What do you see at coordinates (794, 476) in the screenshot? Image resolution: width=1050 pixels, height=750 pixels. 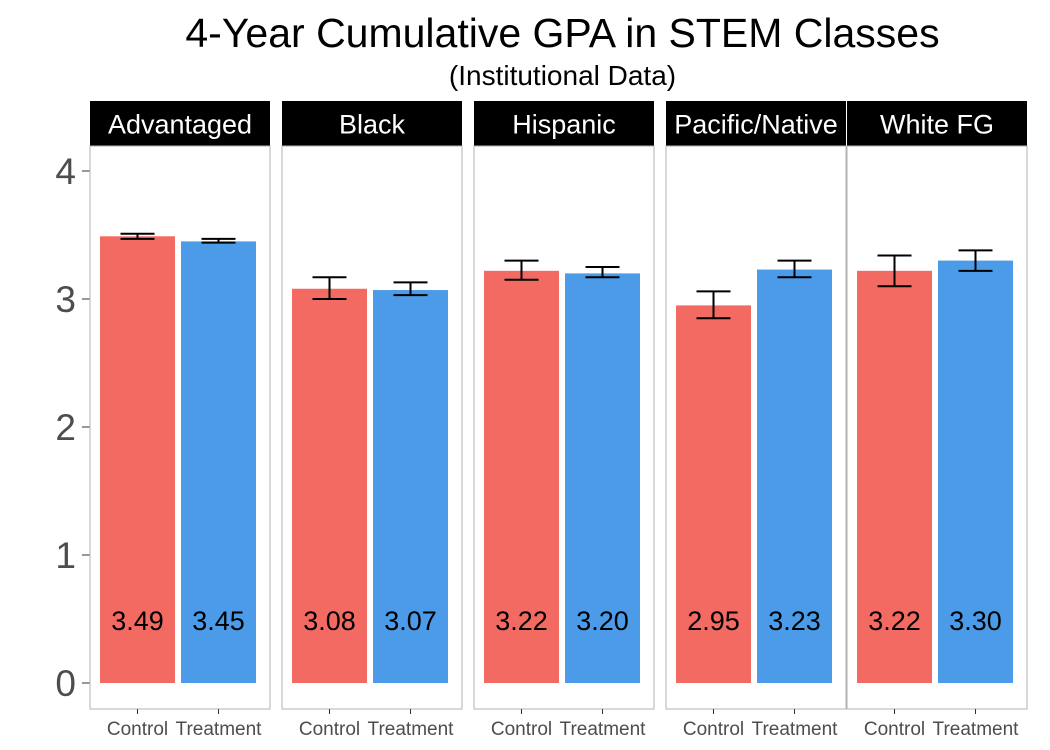 I see `bar-pacific-native-treatment` at bounding box center [794, 476].